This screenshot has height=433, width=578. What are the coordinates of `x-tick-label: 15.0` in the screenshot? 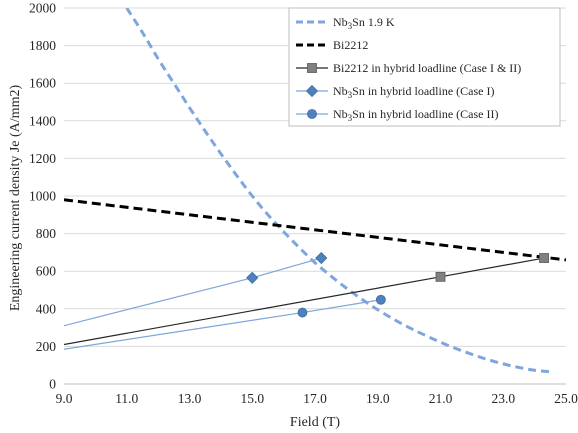 It's located at (252, 398).